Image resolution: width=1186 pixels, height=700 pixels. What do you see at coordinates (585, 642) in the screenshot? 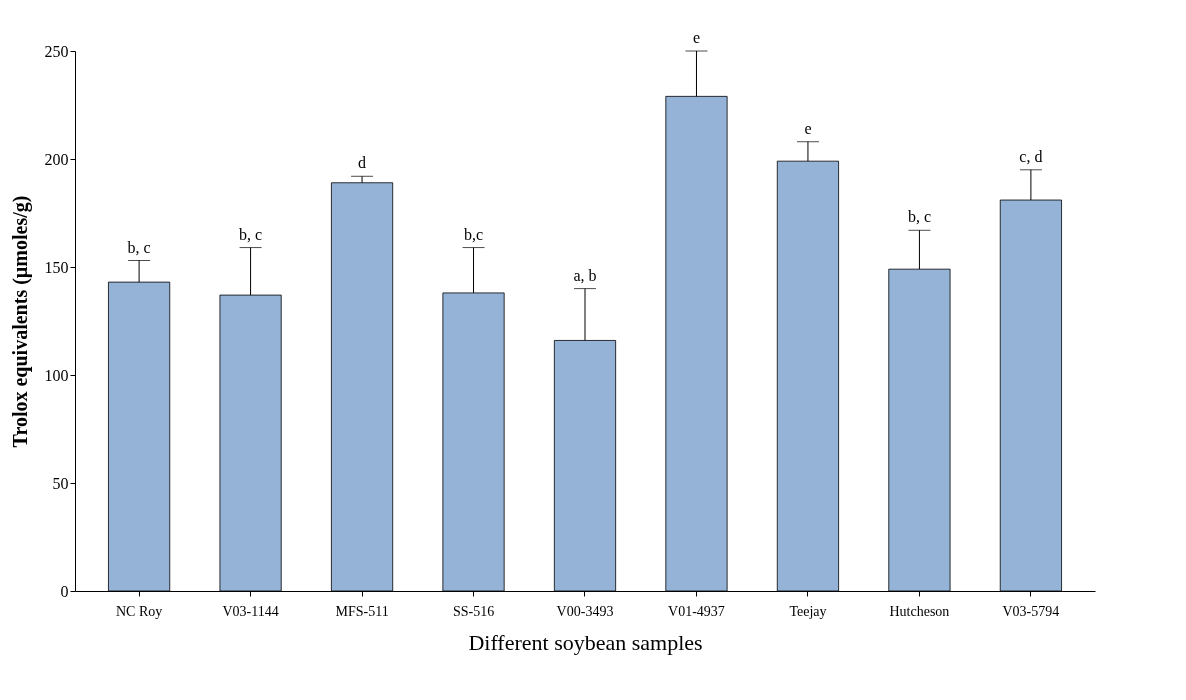
I see `x-axis-title: Different soybean samples` at bounding box center [585, 642].